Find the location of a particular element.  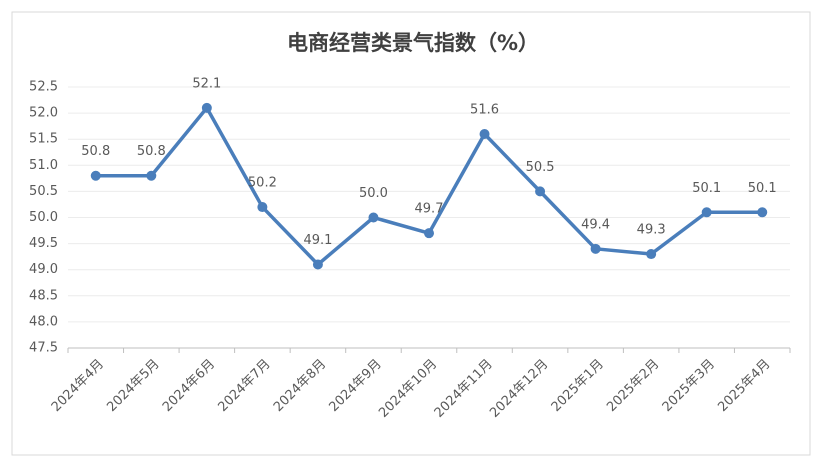

value-label: 49.3 is located at coordinates (651, 230).